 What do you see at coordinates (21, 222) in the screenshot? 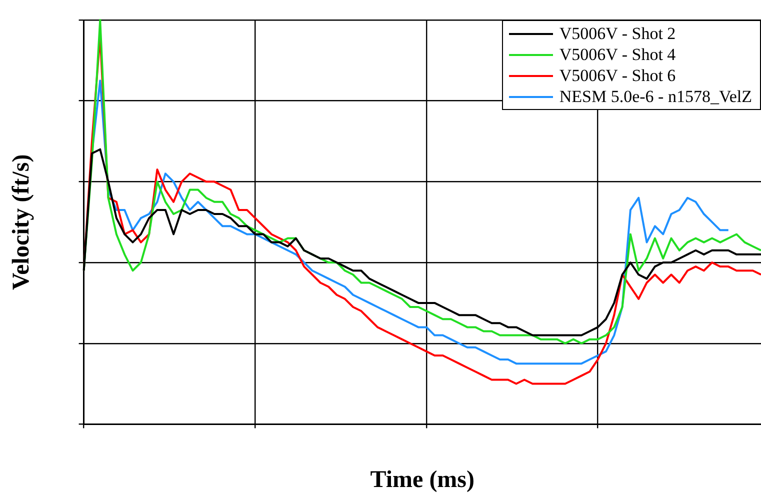
I see `y-axis-title: Velocity (ft/s)` at bounding box center [21, 222].